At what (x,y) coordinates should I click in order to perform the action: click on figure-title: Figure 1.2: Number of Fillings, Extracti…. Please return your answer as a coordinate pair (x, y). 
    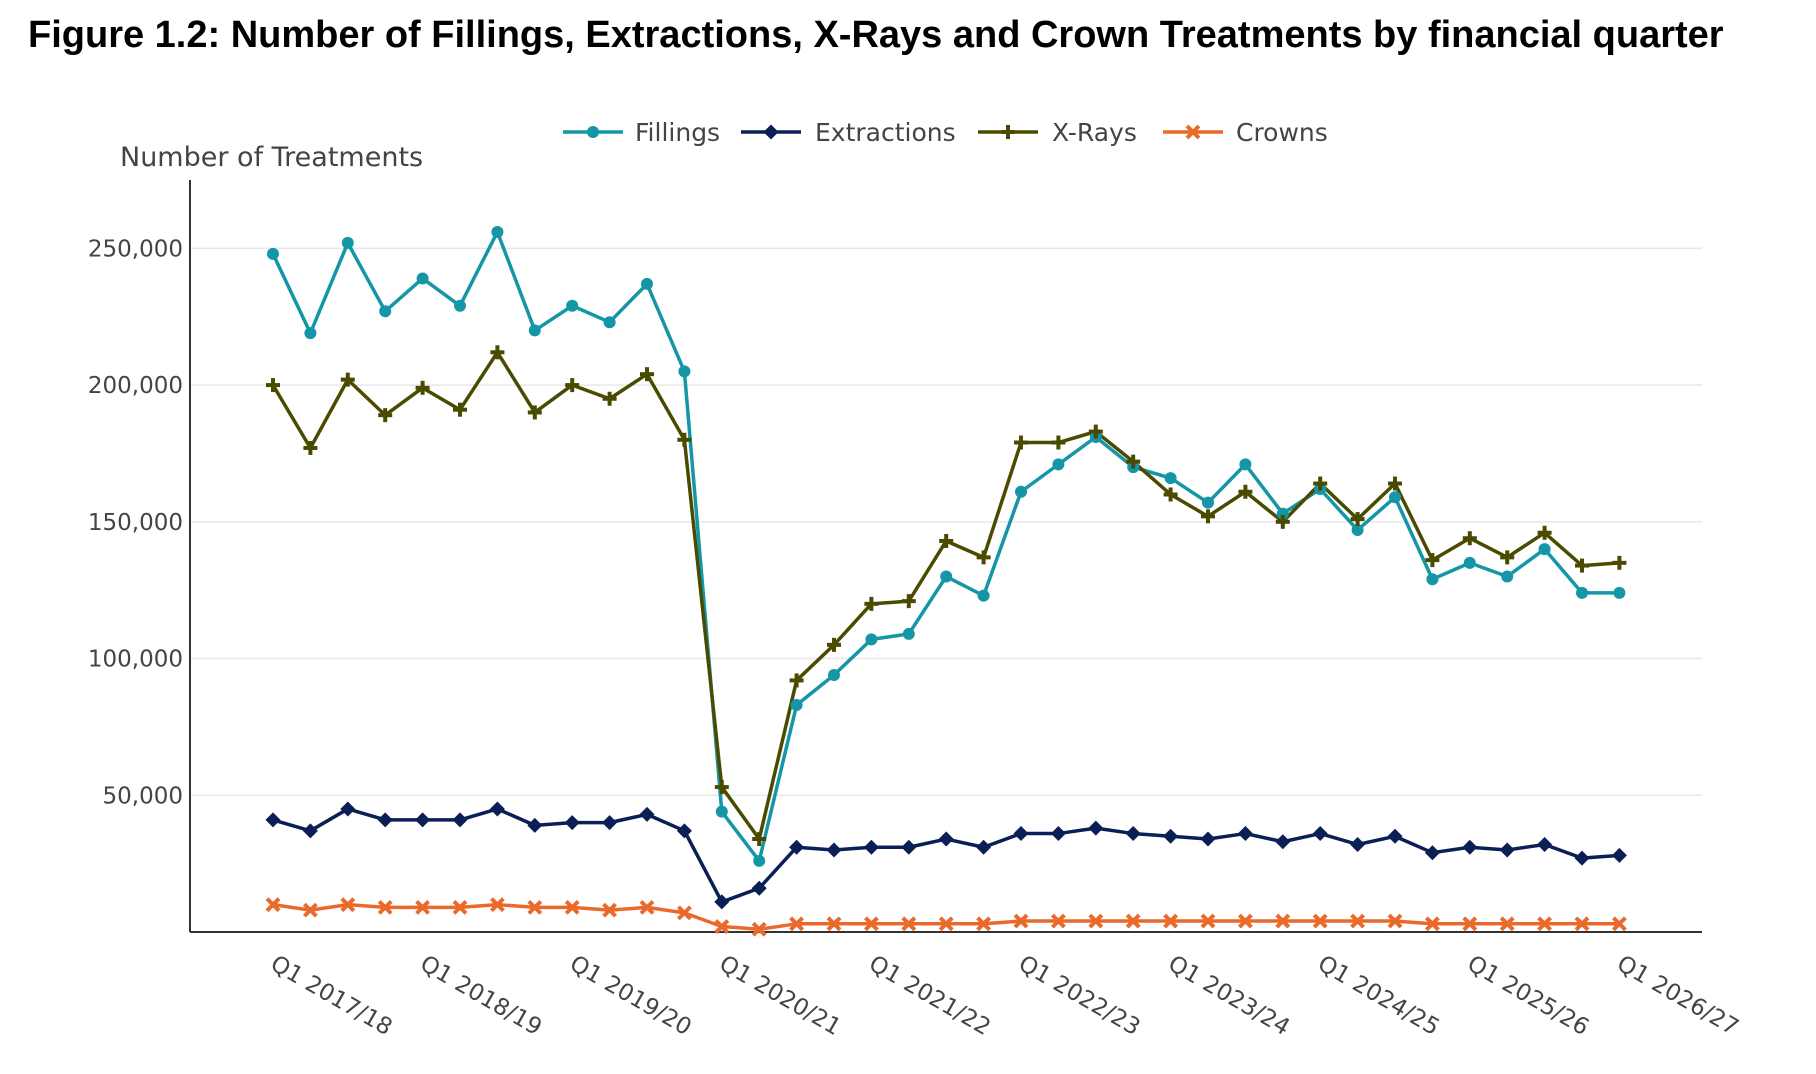
    Looking at the image, I should click on (876, 35).